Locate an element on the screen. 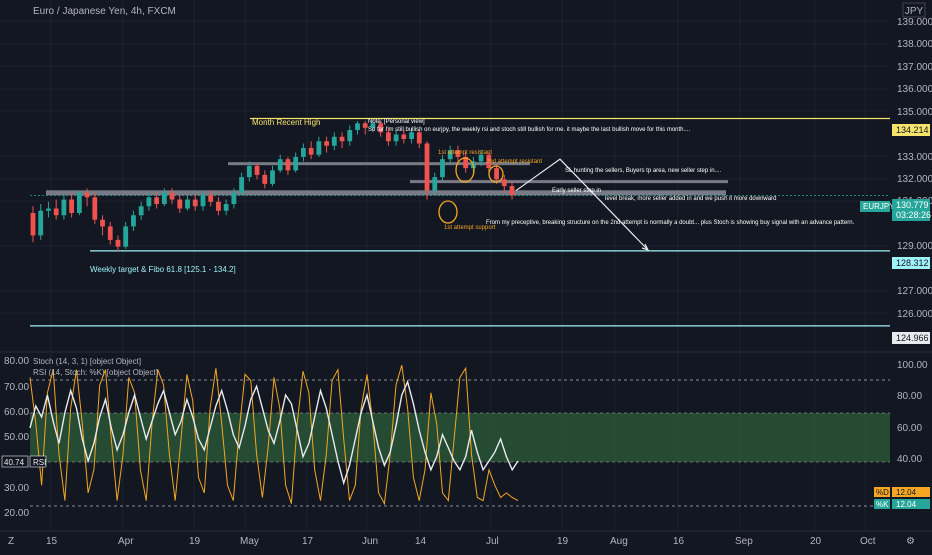 The width and height of the screenshot is (932, 555). timezone-icon: Z is located at coordinates (11, 541).